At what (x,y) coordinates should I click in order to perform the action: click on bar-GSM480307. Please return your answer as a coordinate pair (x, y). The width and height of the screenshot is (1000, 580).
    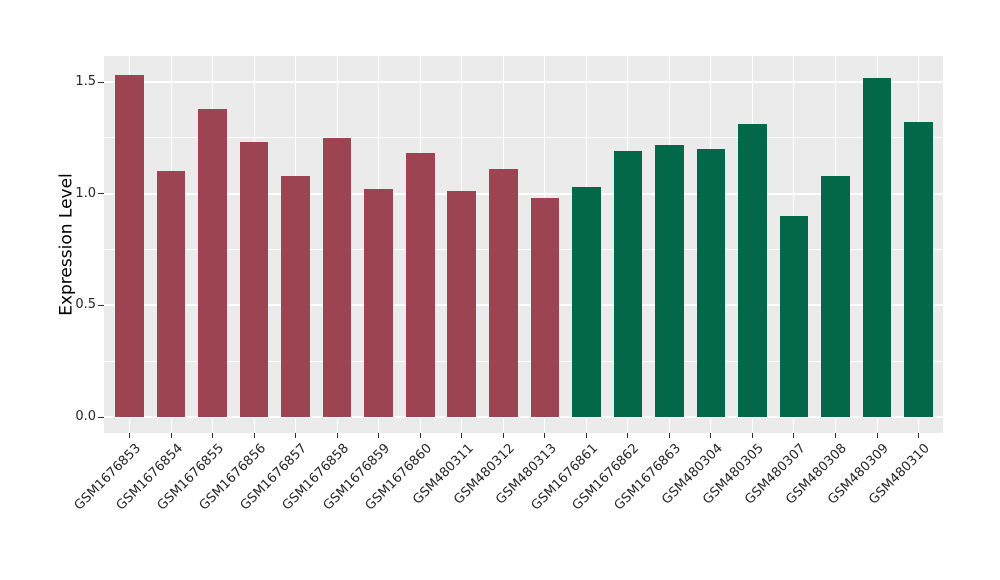
    Looking at the image, I should click on (794, 316).